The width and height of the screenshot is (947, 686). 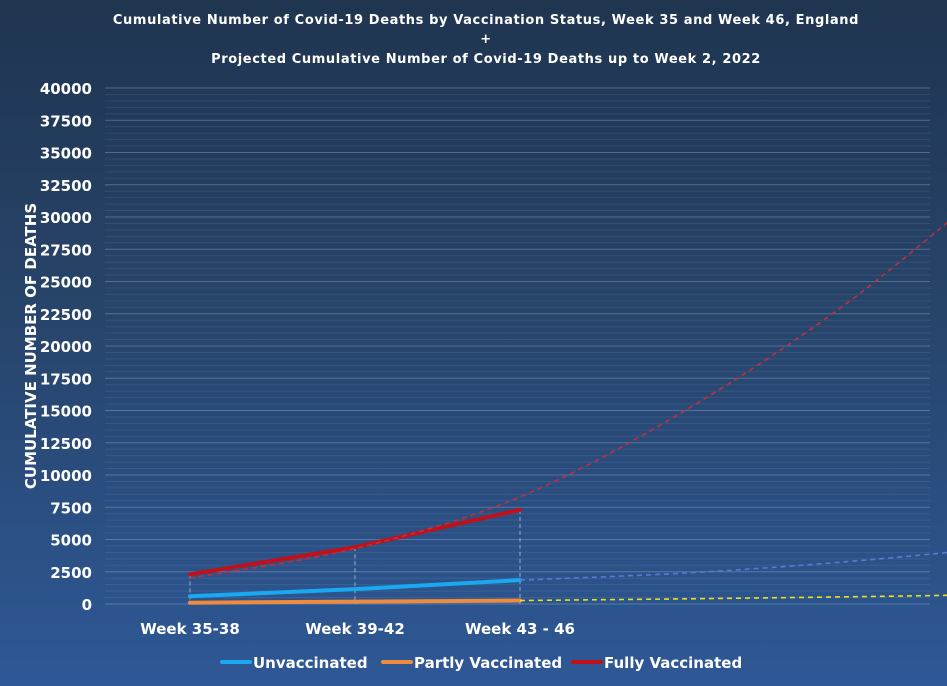 I want to click on y-tick-label: 37500, so click(x=66, y=121).